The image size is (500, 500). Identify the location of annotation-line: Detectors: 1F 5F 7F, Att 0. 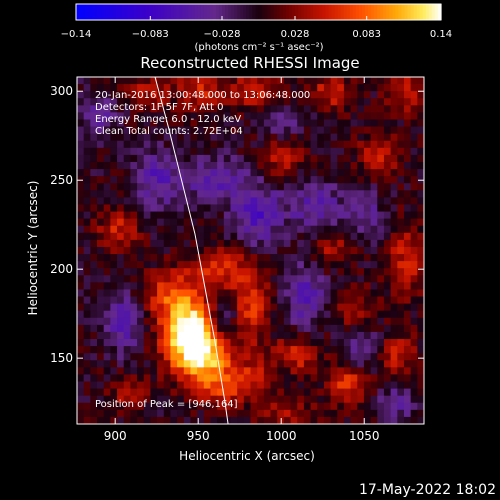
(159, 107).